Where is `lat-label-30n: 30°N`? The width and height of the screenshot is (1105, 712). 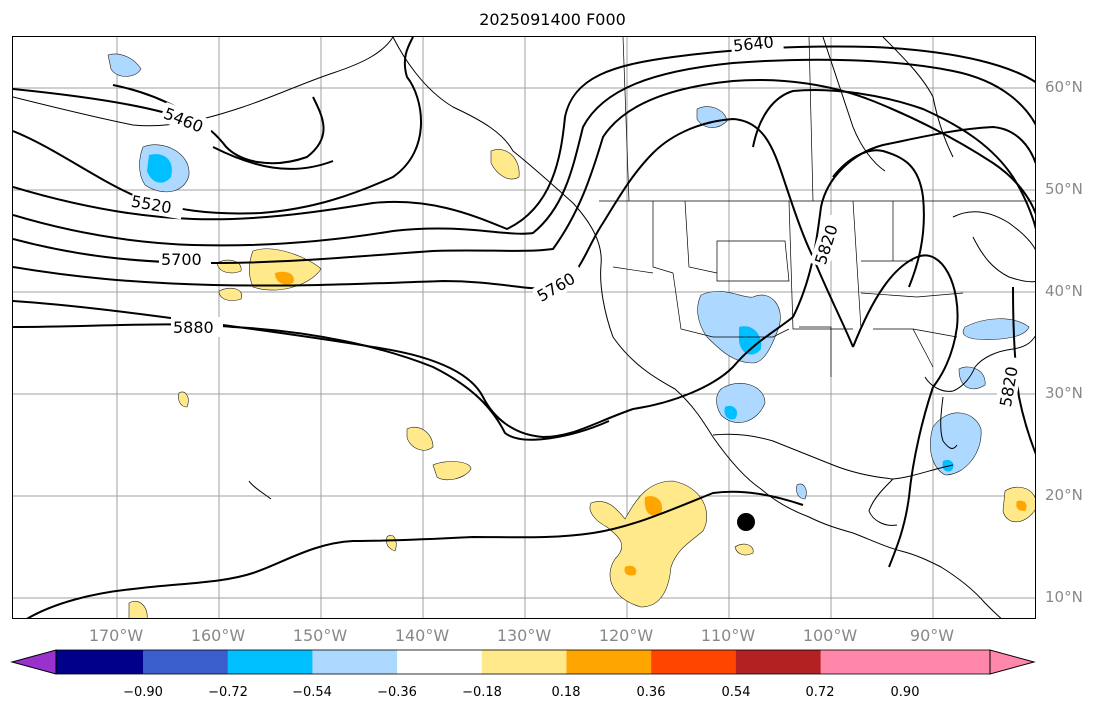
lat-label-30n: 30°N is located at coordinates (1064, 393).